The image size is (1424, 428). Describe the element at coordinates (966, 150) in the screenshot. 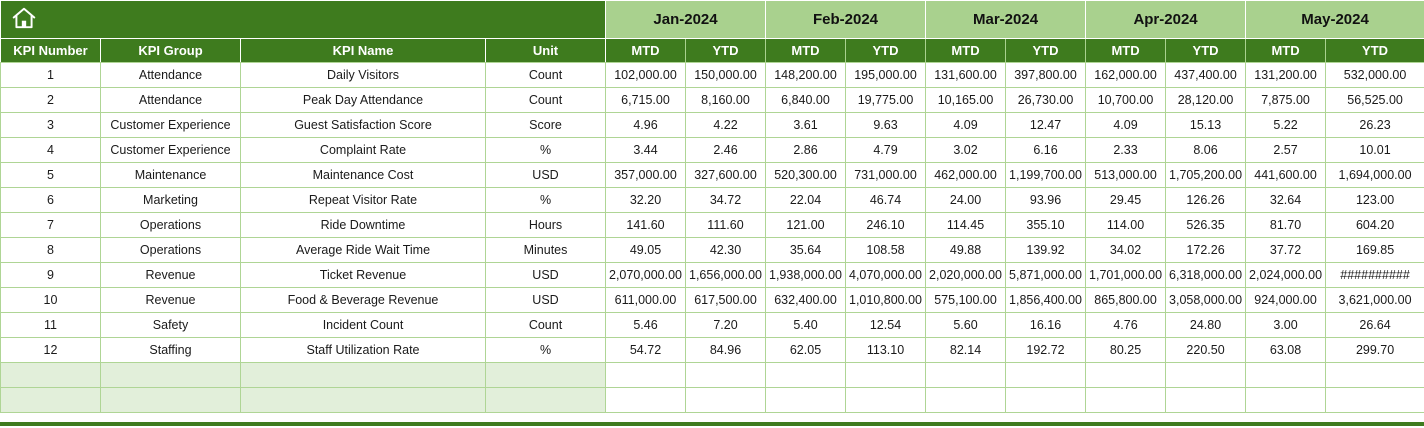

I see `value-cell: 3.02` at that location.